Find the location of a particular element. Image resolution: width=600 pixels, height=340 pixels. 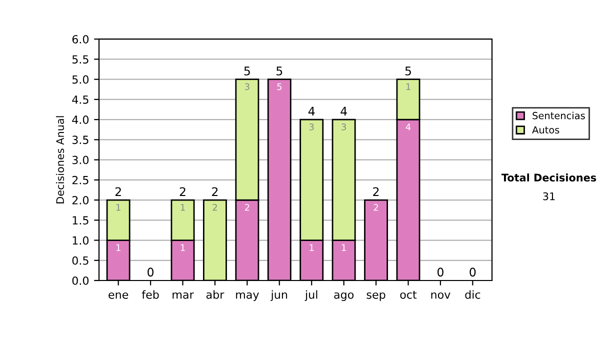

x-tick-label: may is located at coordinates (247, 296).